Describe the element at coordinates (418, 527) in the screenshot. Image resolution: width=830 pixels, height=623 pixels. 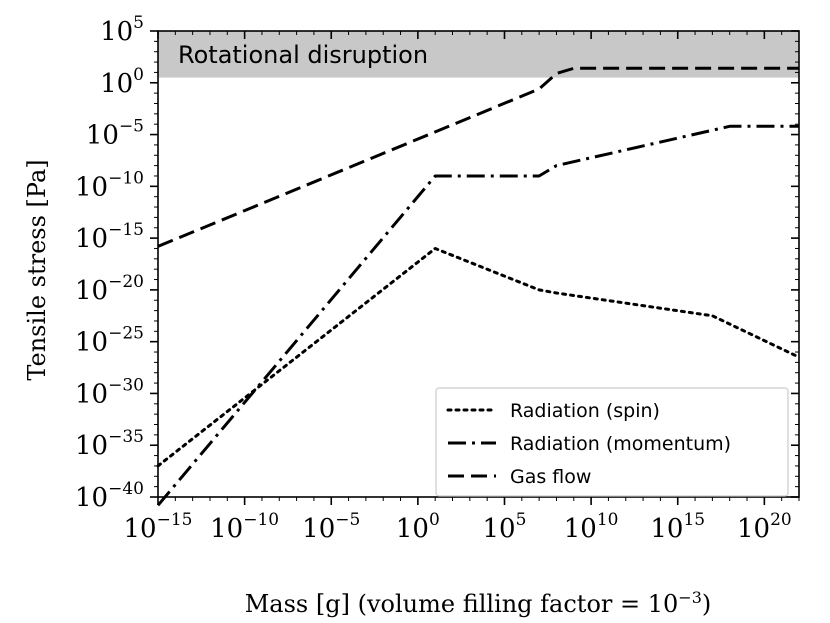
I see `x-tick-label: 10⁰` at that location.